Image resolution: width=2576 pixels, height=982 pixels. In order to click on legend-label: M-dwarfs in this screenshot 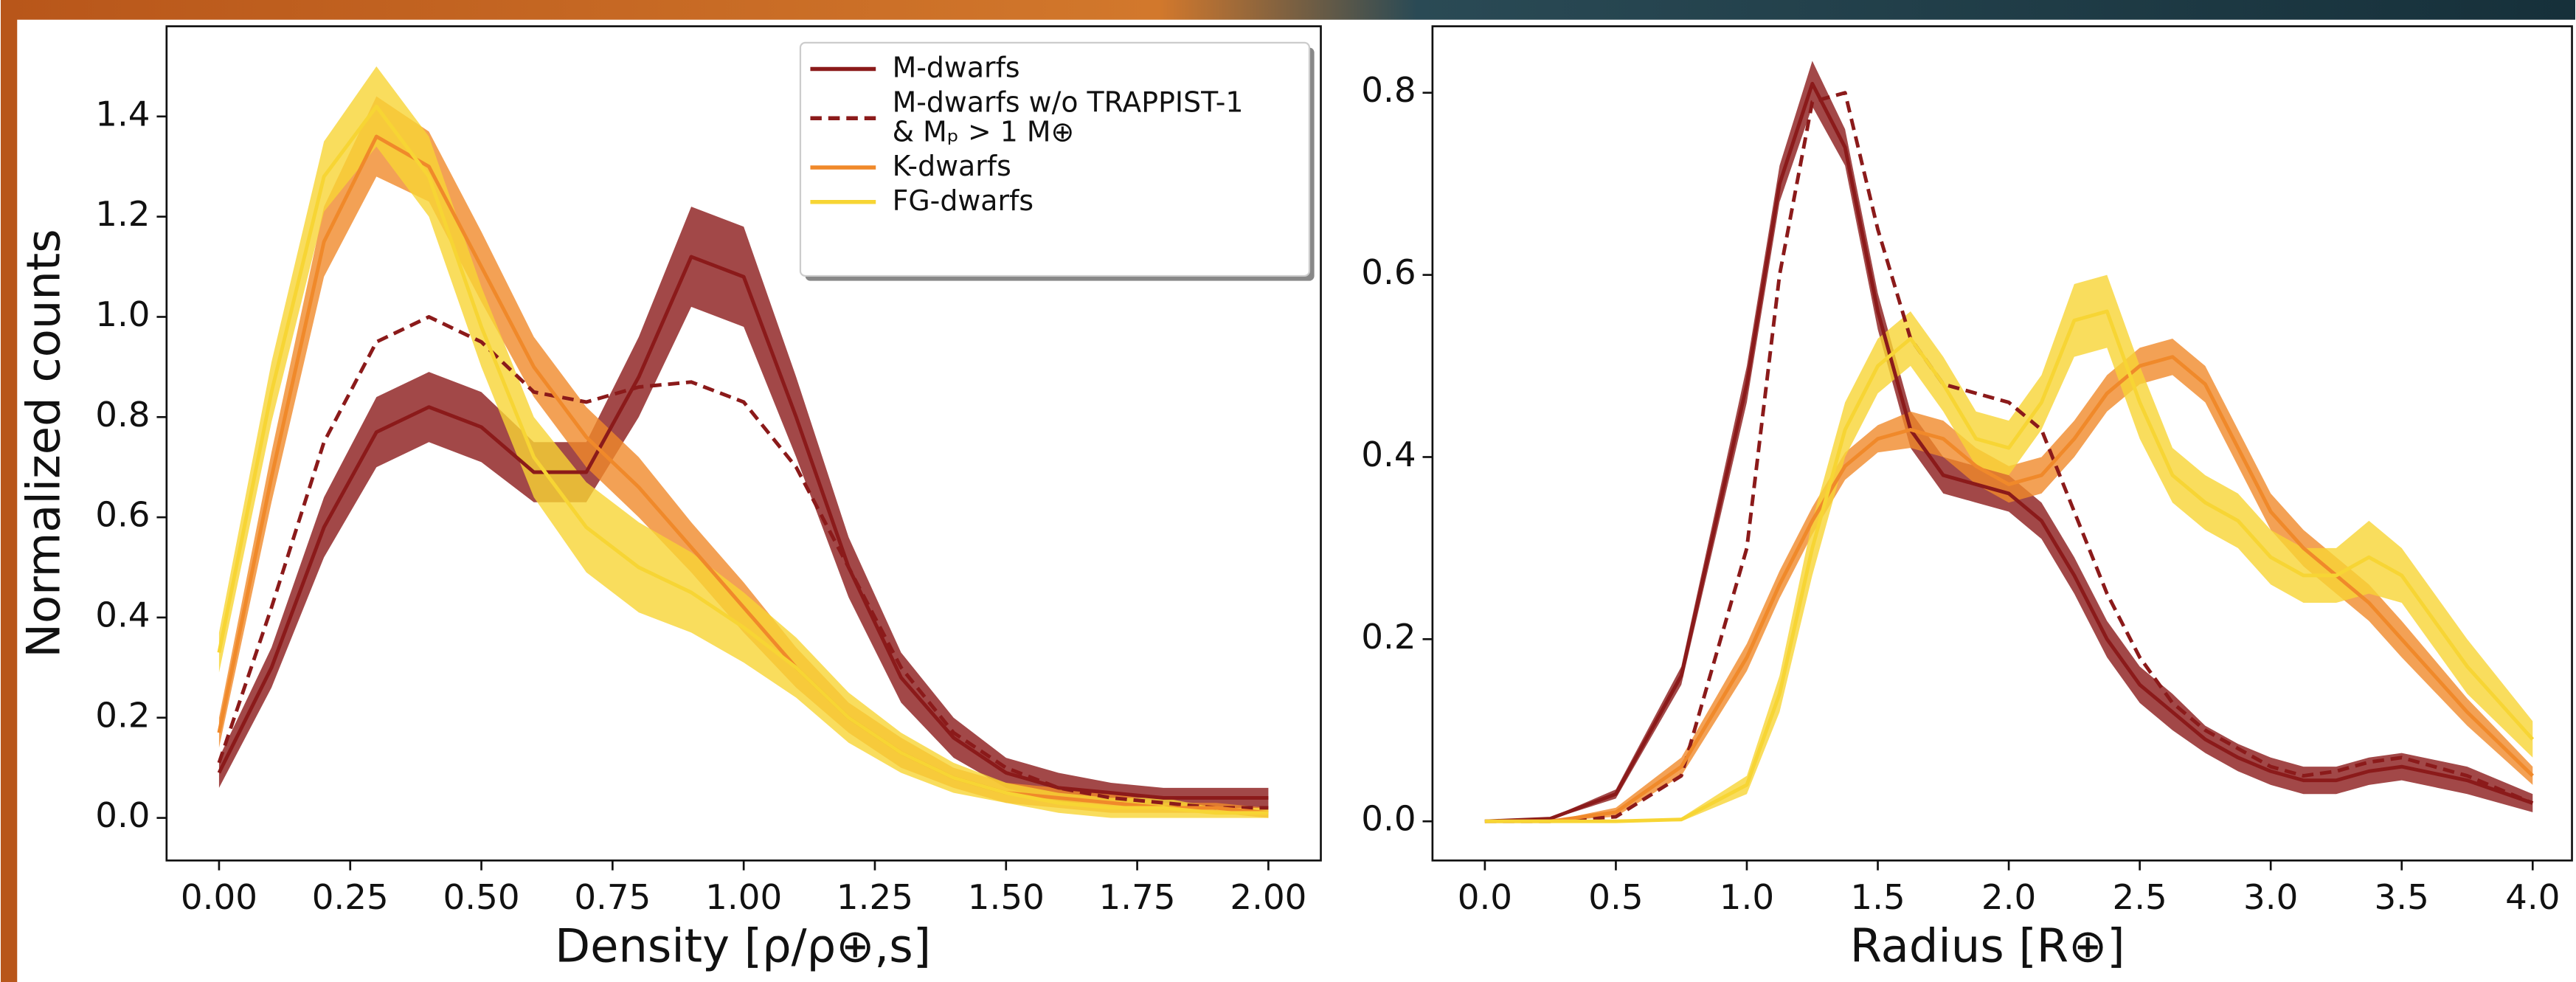, I will do `click(956, 69)`.